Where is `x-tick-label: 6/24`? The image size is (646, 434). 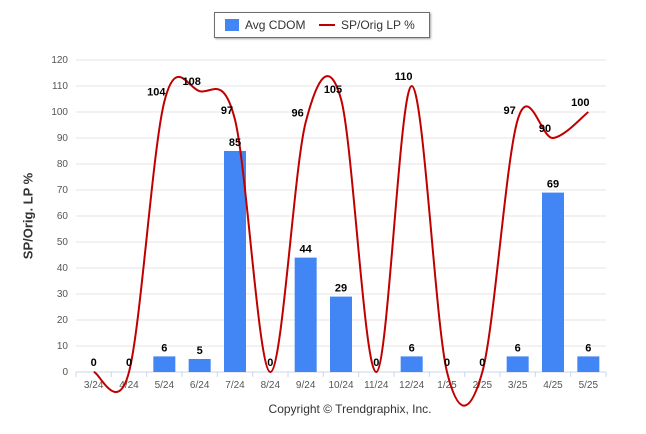
x-tick-label: 6/24 is located at coordinates (200, 385).